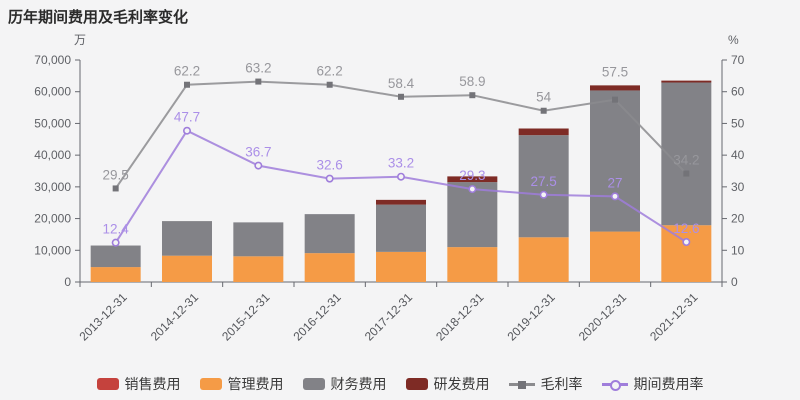 This screenshot has width=800, height=400. I want to click on x-axis-label: 2020-12-31, so click(603, 317).